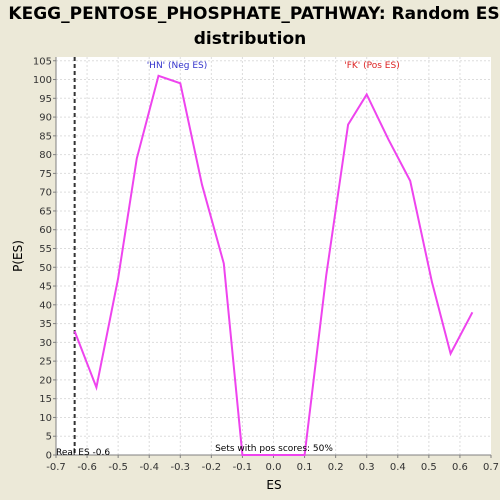 This screenshot has height=500, width=500. Describe the element at coordinates (45, 287) in the screenshot. I see `y-tick-label: 45` at that location.